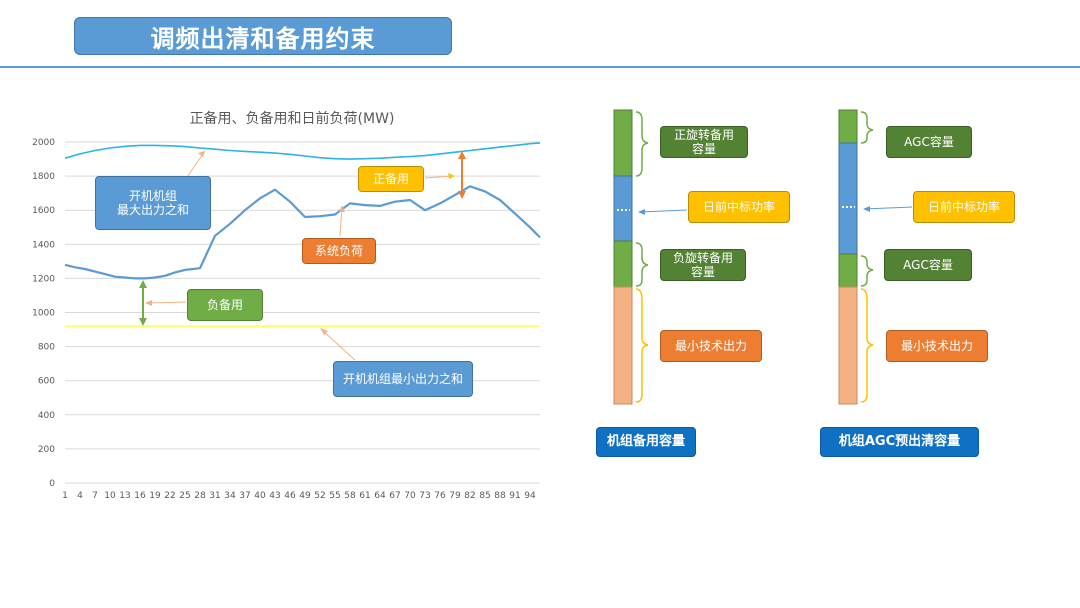 This screenshot has width=1080, height=608. What do you see at coordinates (899, 442) in the screenshot?
I see `right-bar-caption: 机组AGC预出清容量` at bounding box center [899, 442].